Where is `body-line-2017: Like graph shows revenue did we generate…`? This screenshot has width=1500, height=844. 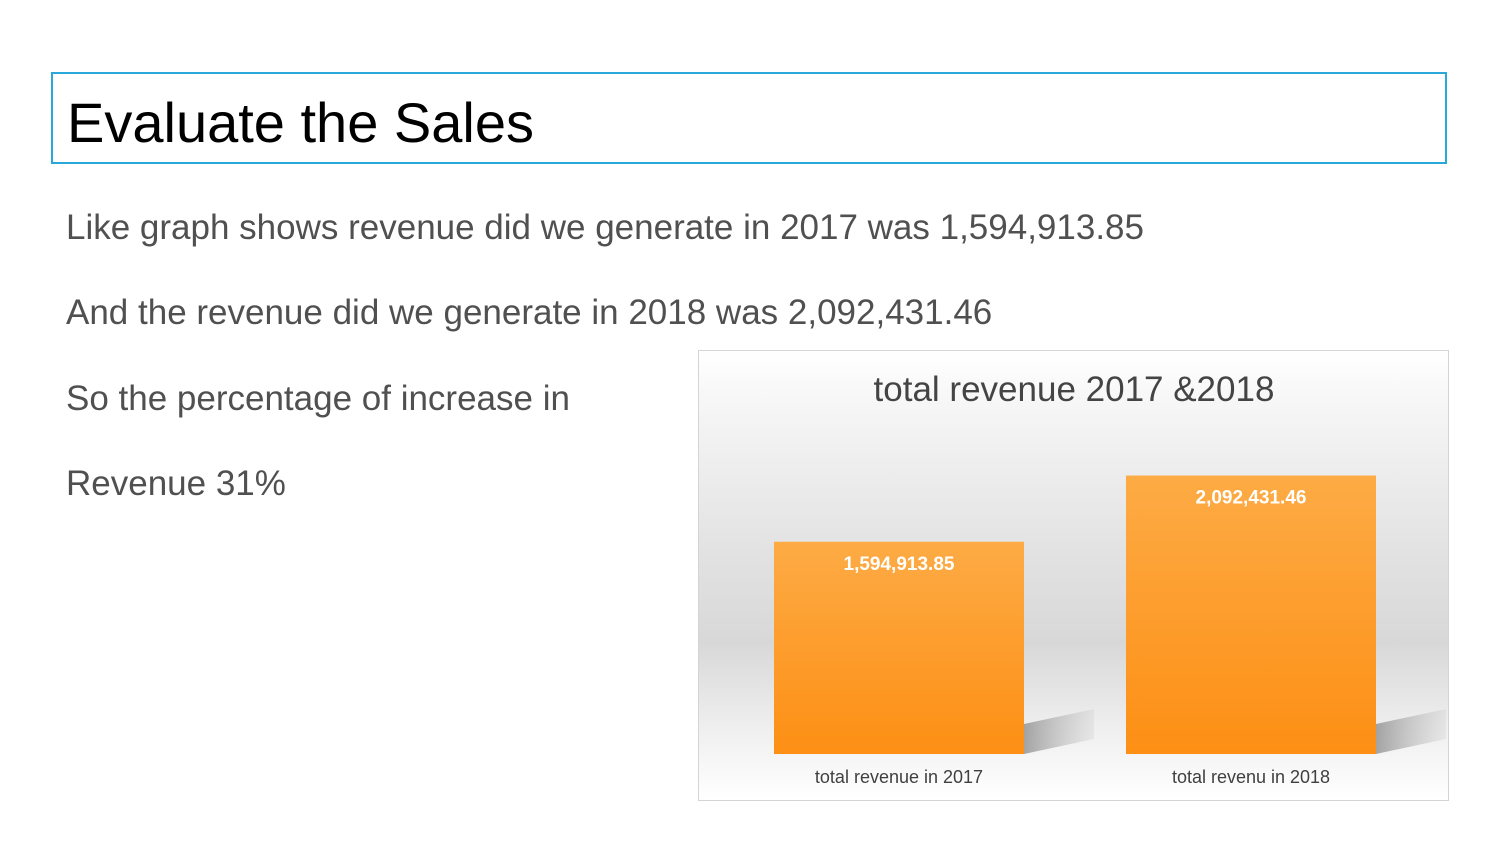
body-line-2017: Like graph shows revenue did we generate… is located at coordinates (605, 227).